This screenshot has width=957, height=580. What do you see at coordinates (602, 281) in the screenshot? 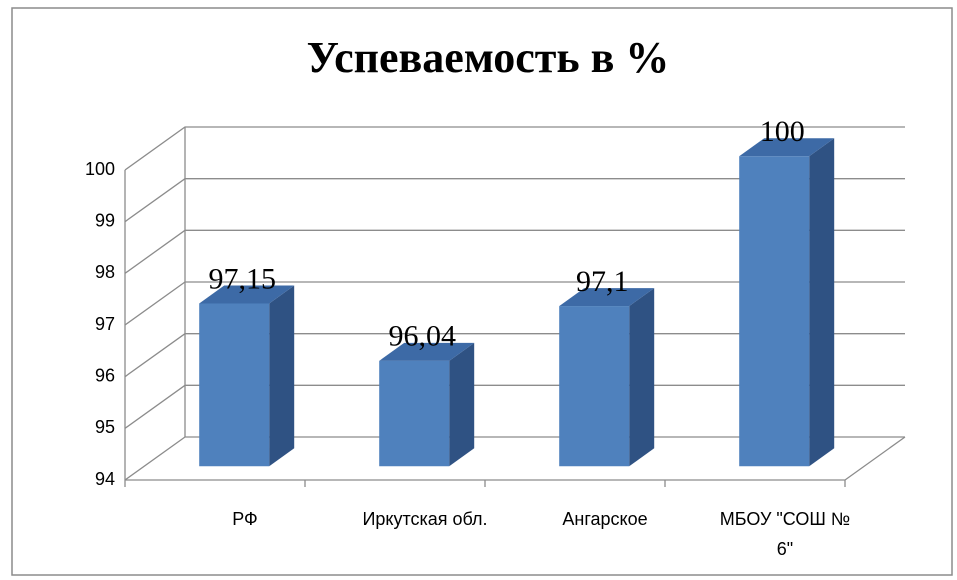
I see `value-label: 97,1` at bounding box center [602, 281].